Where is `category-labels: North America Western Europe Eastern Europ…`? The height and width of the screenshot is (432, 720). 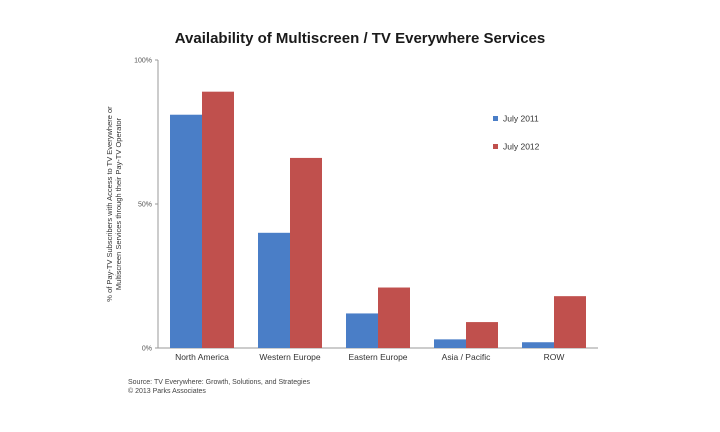
category-labels: North America Western Europe Eastern Europ… is located at coordinates (369, 357).